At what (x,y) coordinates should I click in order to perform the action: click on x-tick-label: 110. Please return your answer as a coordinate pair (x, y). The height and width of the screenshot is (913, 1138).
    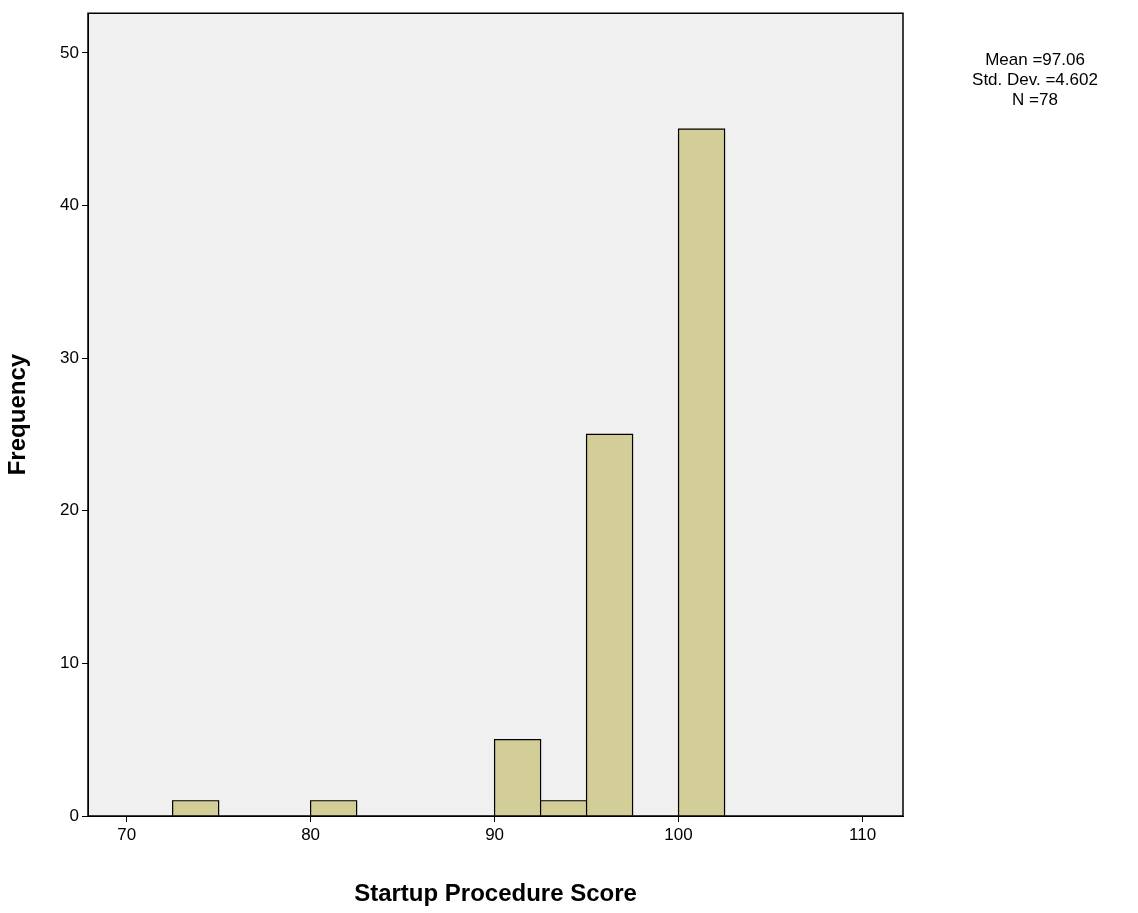
    Looking at the image, I should click on (862, 834).